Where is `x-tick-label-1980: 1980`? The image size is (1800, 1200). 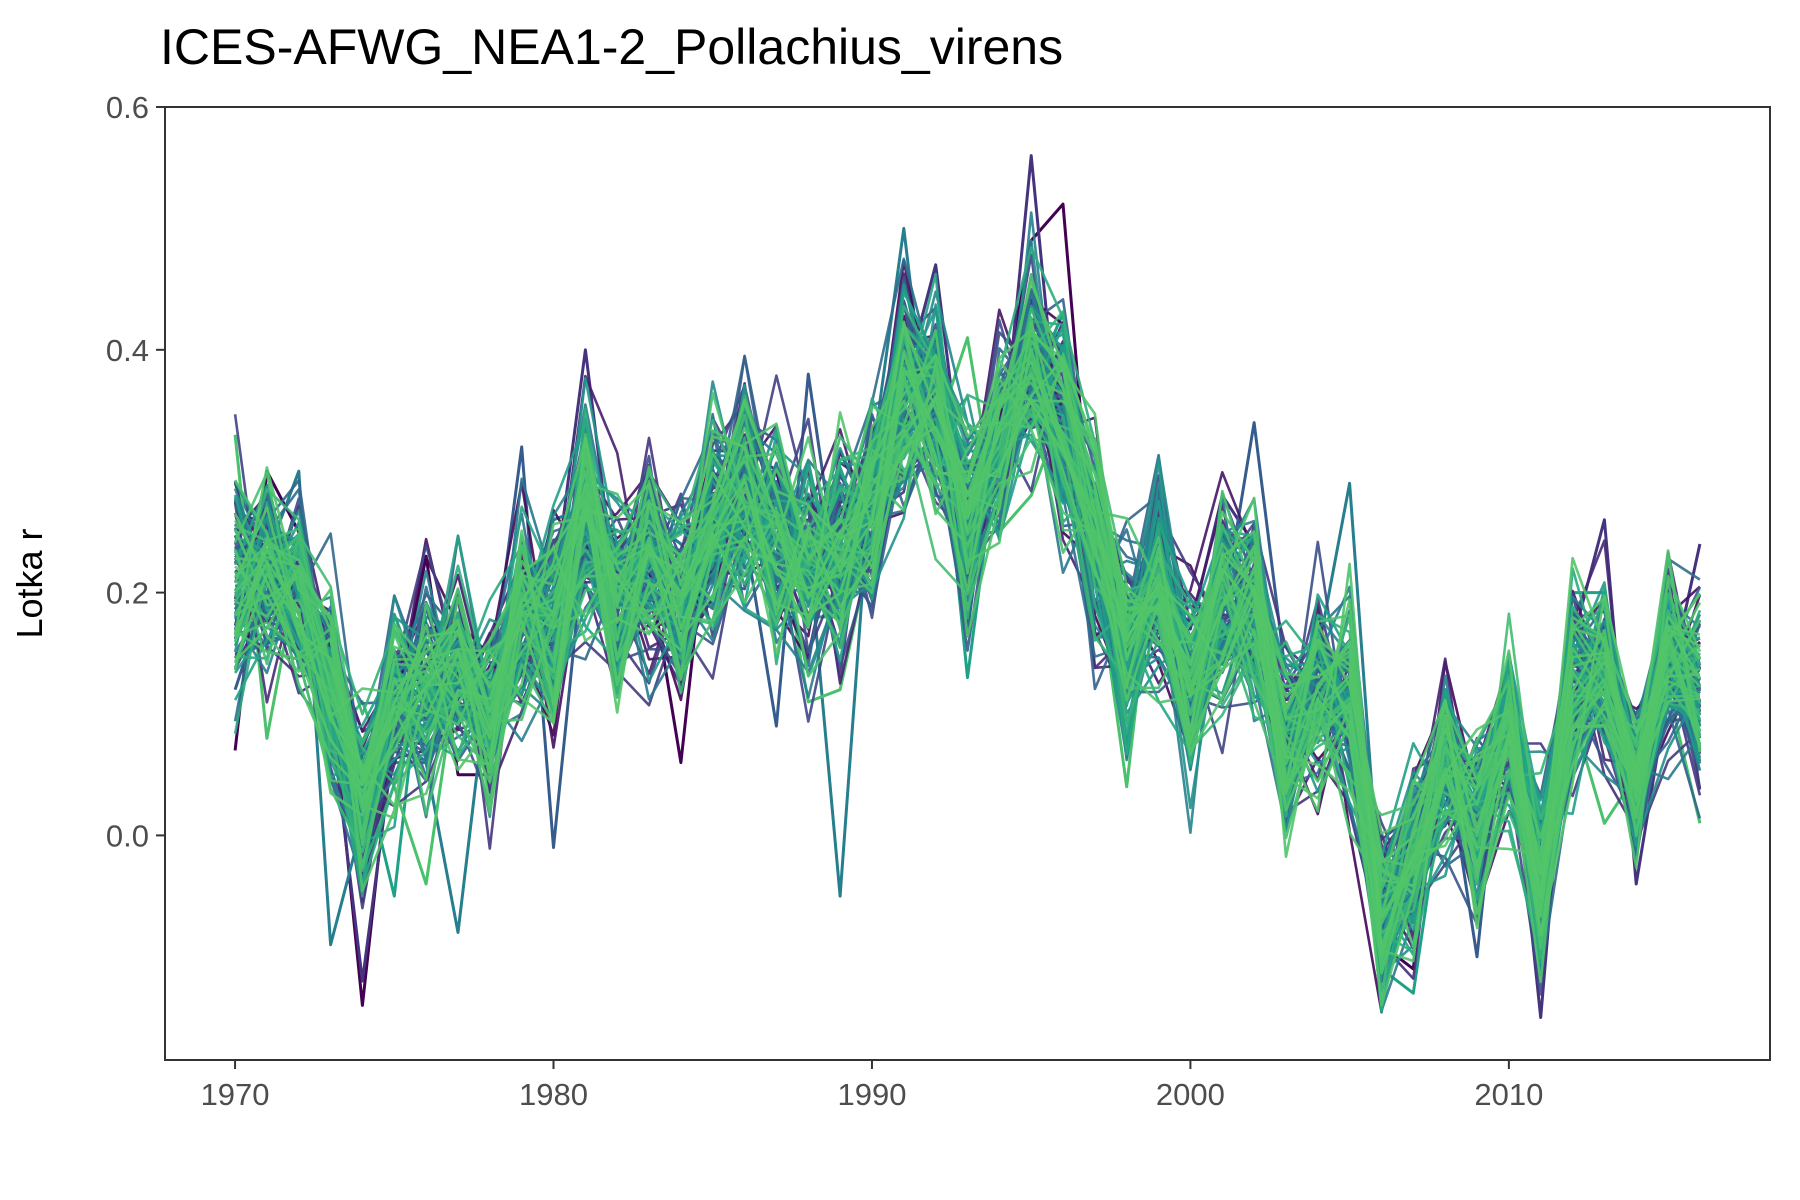 x-tick-label-1980: 1980 is located at coordinates (553, 1094).